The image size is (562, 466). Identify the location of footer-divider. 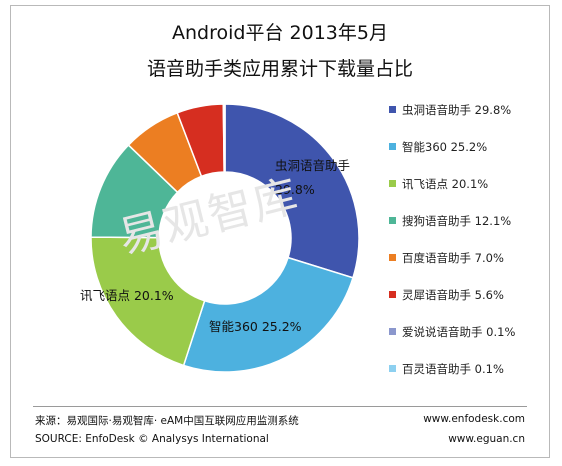
(280, 406).